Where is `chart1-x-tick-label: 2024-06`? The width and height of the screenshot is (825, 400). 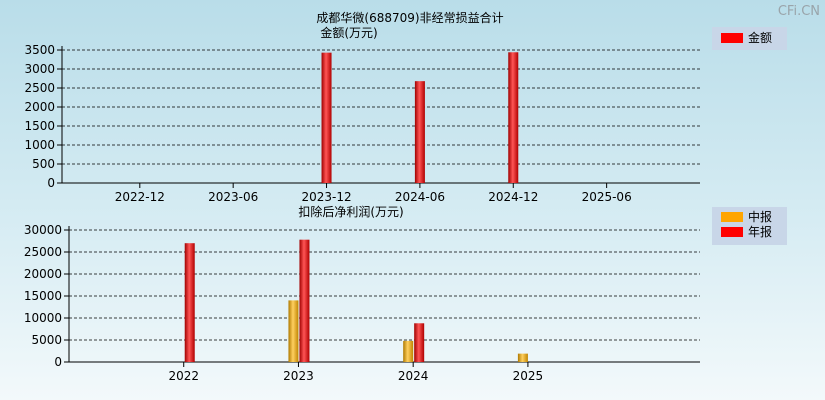
chart1-x-tick-label: 2024-06 is located at coordinates (420, 197).